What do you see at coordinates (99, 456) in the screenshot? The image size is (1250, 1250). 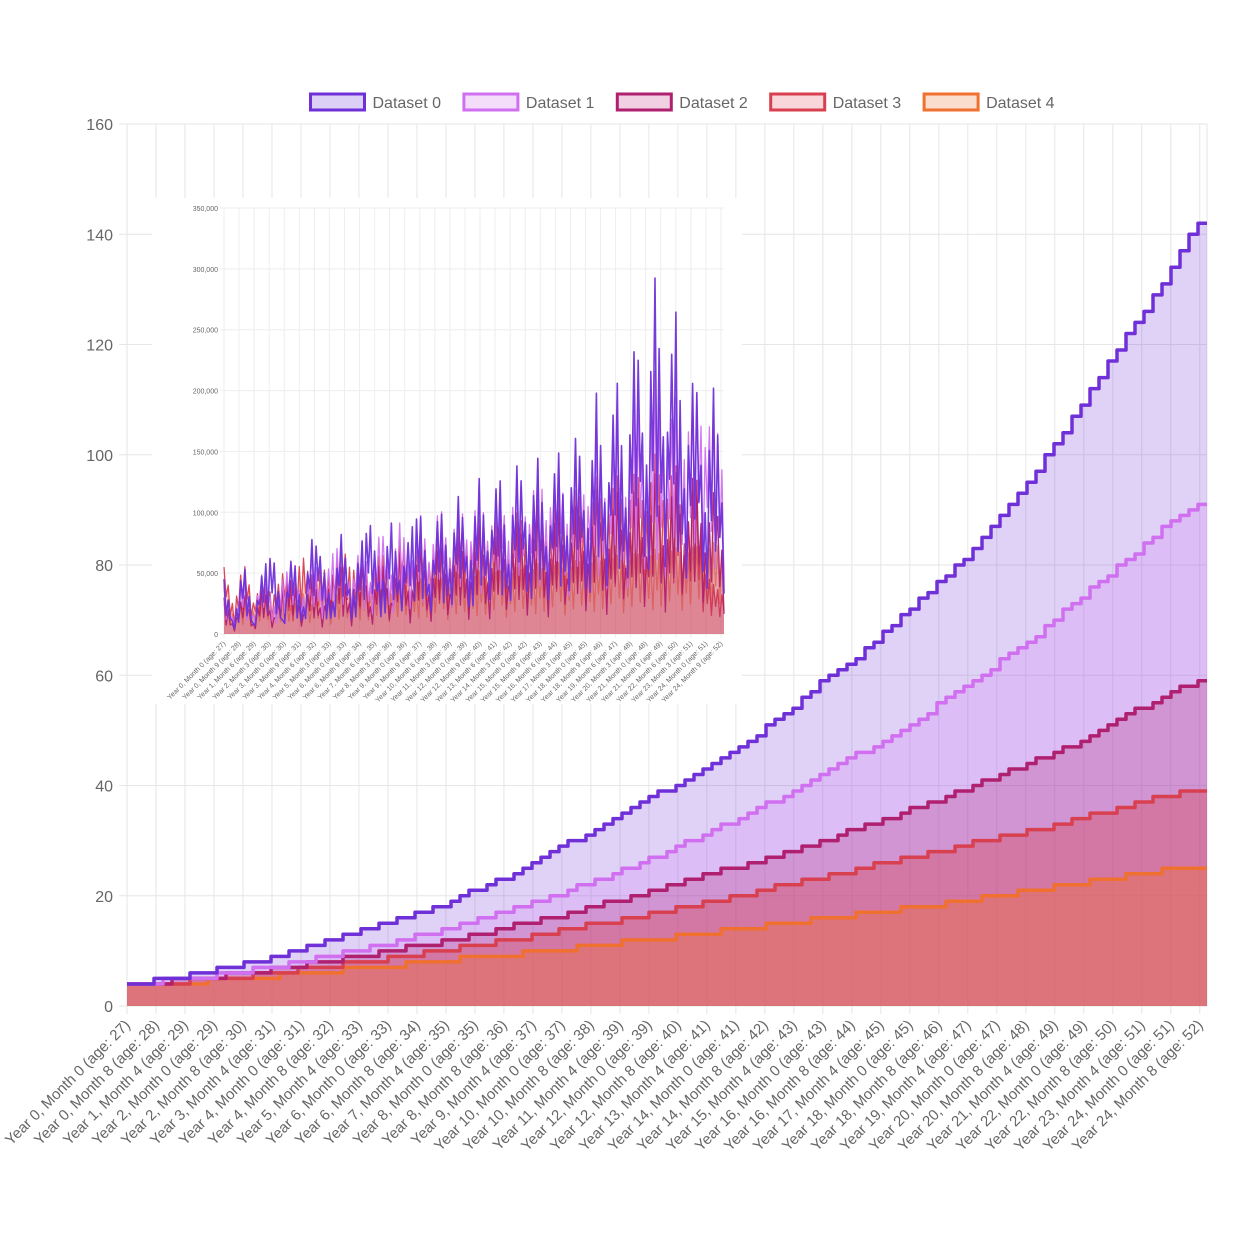 I see `y-tick-label: 100` at bounding box center [99, 456].